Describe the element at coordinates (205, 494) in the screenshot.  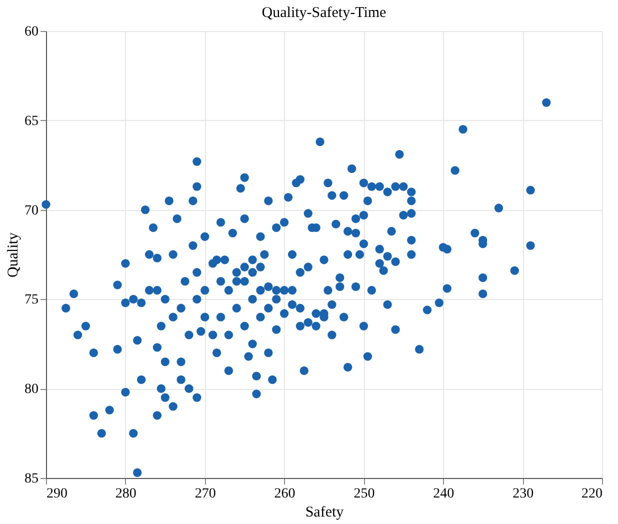
I see `x-tick-label: 270` at that location.